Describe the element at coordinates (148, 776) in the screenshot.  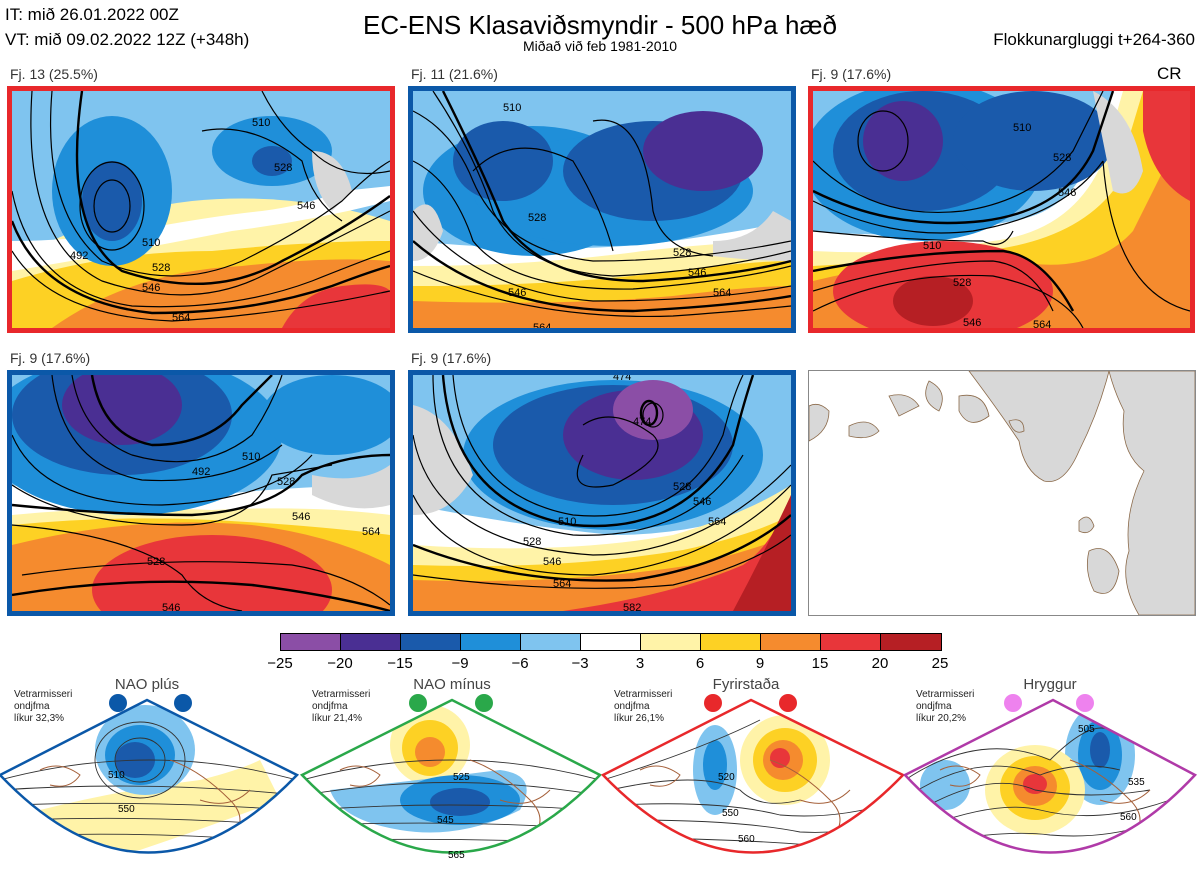
I see `regime-fan-nao-plus` at that location.